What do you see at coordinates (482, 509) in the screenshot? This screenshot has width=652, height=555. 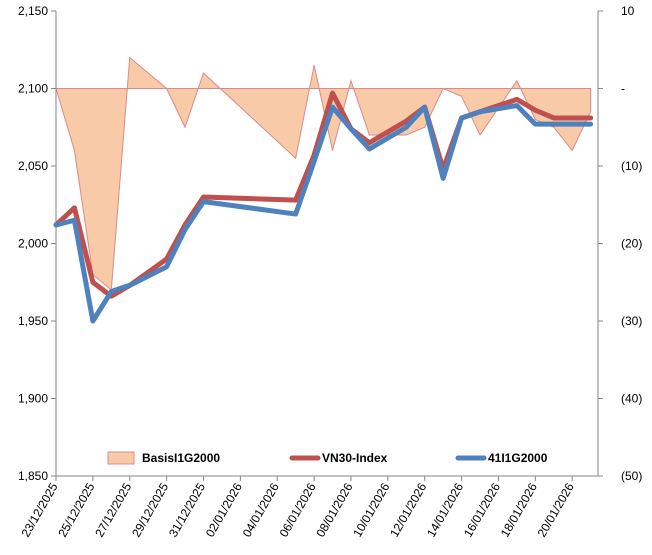 I see `x-tick-label: 16/01/2026` at bounding box center [482, 509].